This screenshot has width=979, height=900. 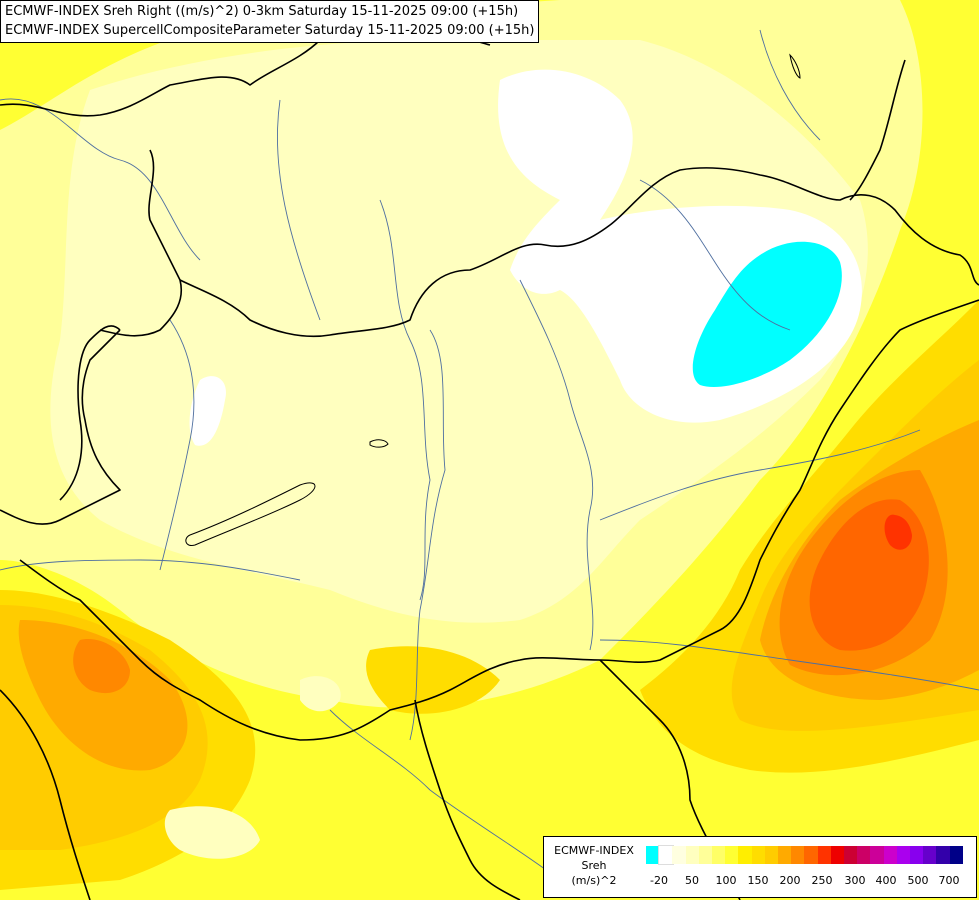 What do you see at coordinates (320, 694) in the screenshot?
I see `field-pale-sw` at bounding box center [320, 694].